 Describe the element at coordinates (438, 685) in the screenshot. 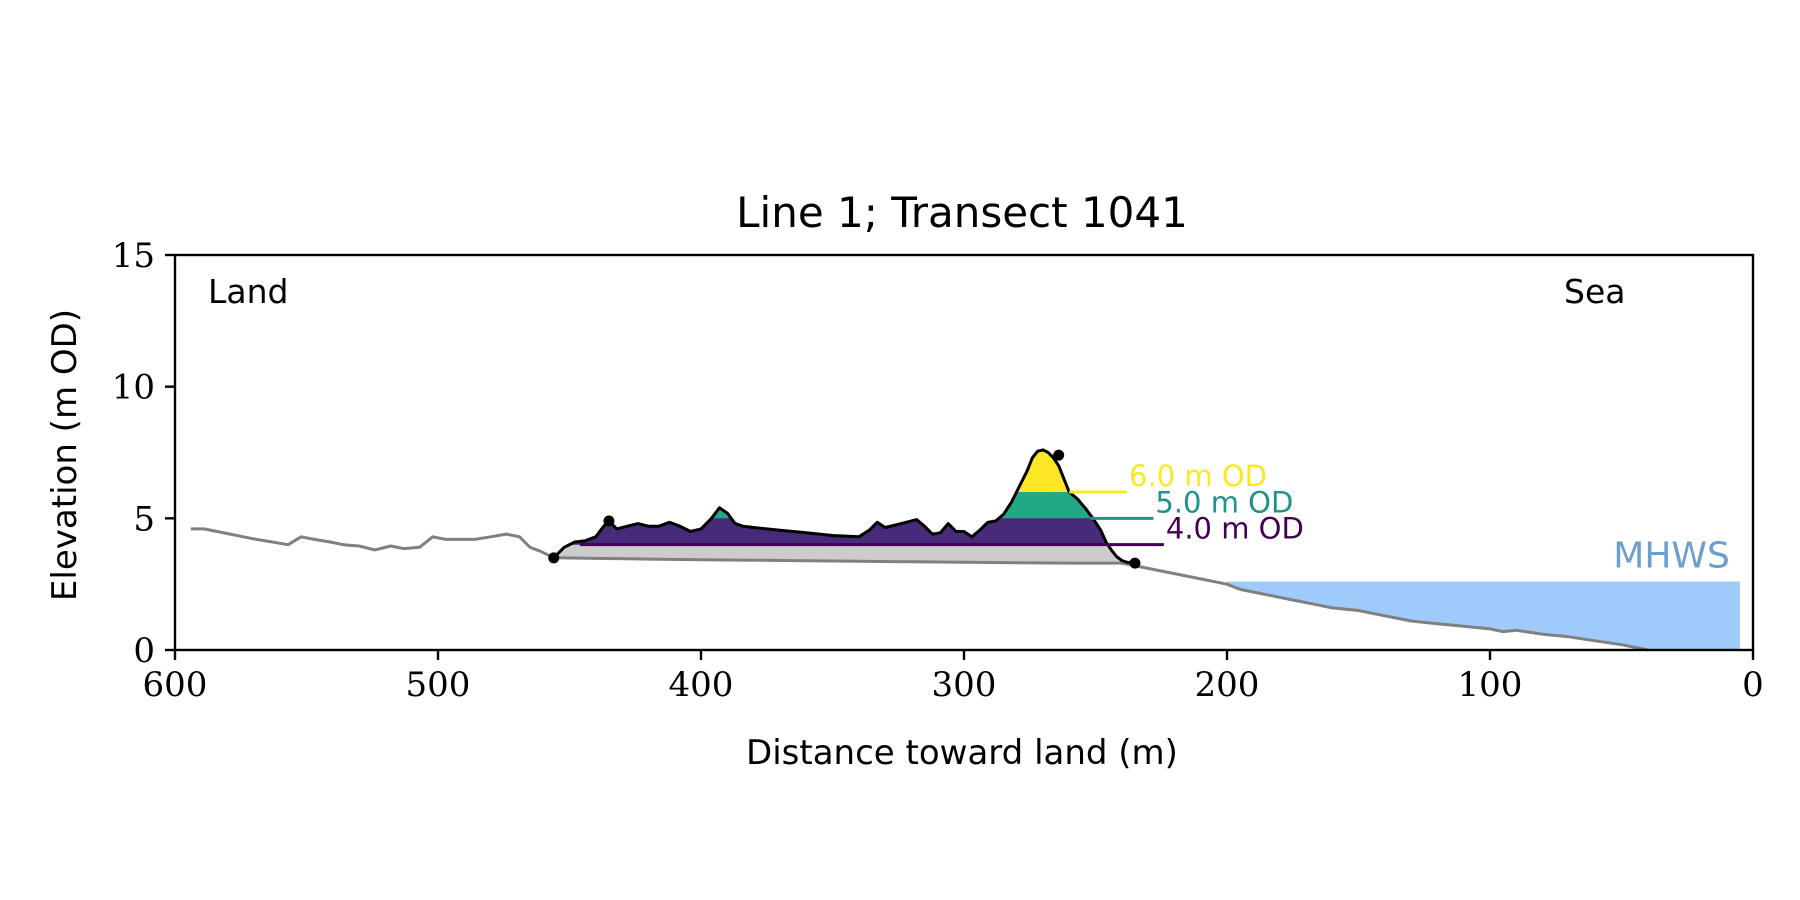

I see `x-tick-label-1: 500` at that location.